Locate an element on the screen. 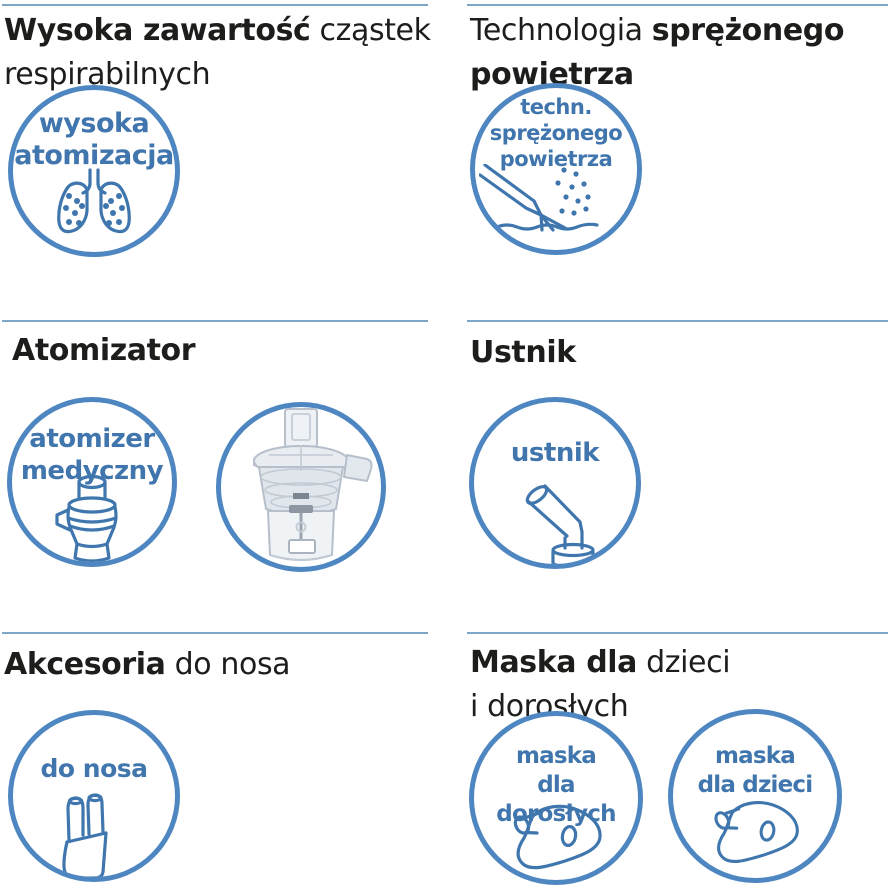  badge-label: atomizer medyczny is located at coordinates (92, 455).